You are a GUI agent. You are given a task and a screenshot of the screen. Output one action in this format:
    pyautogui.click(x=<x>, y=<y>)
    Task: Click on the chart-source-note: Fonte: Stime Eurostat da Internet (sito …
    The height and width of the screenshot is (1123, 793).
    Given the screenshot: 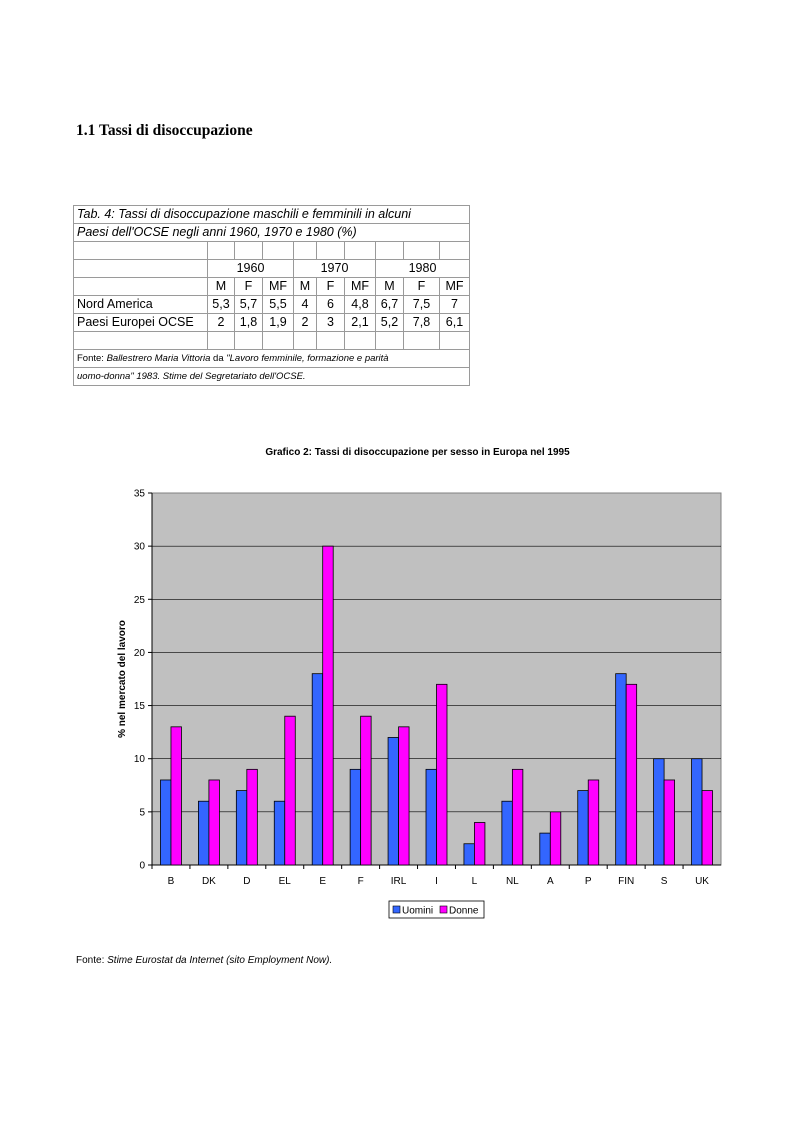 What is the action you would take?
    pyautogui.click(x=204, y=960)
    